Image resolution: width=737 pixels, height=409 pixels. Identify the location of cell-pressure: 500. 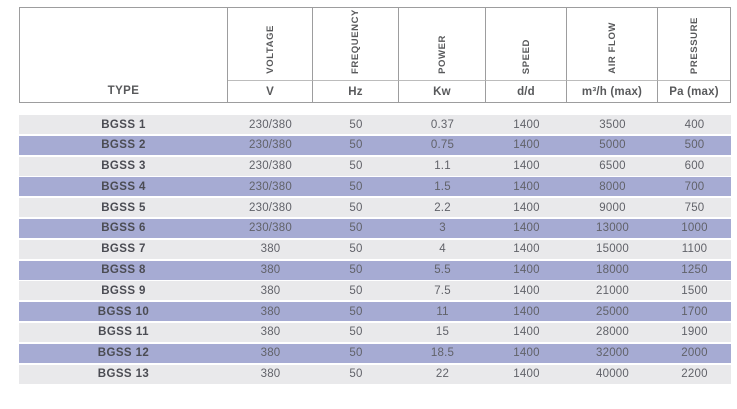
(694, 145).